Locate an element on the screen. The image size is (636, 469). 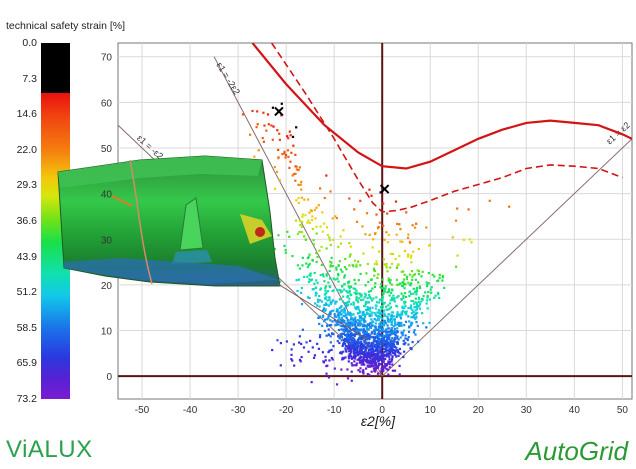
y-tick-label: 50 is located at coordinates (107, 149).